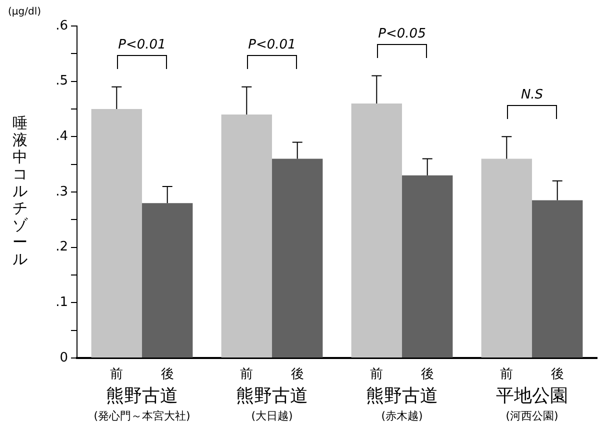 The height and width of the screenshot is (436, 605). Describe the element at coordinates (62, 192) in the screenshot. I see `y-tick-label: .3` at that location.